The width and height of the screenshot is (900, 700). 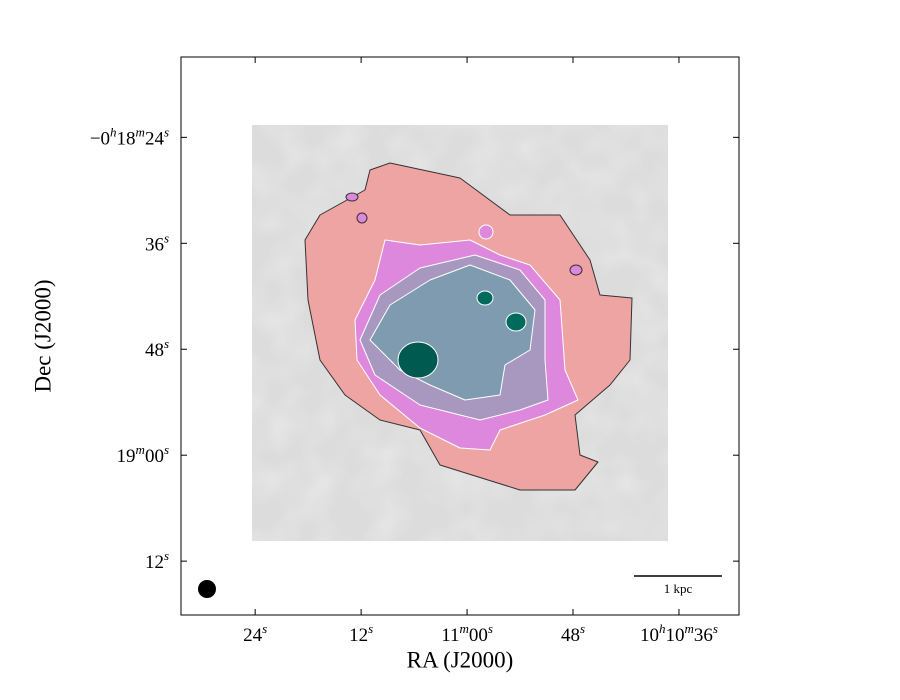 What do you see at coordinates (679, 633) in the screenshot?
I see `x-tick-label: 10h10m36s` at bounding box center [679, 633].